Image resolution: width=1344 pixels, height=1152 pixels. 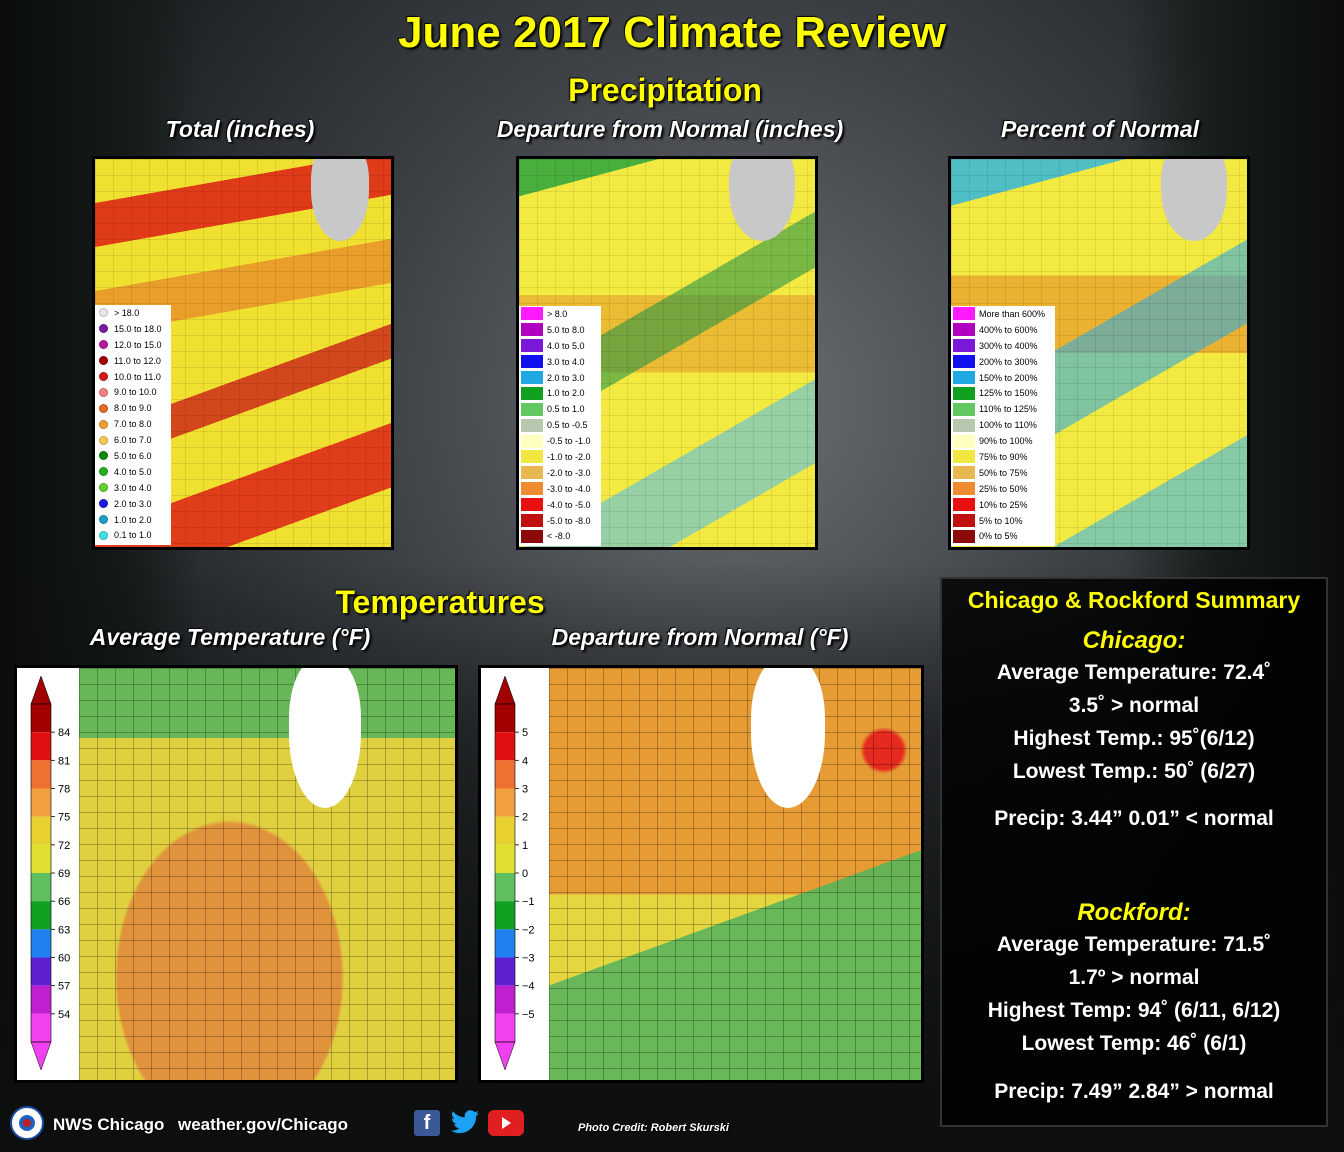 I want to click on legend-entry: 2.0 to 3.0, so click(x=133, y=504).